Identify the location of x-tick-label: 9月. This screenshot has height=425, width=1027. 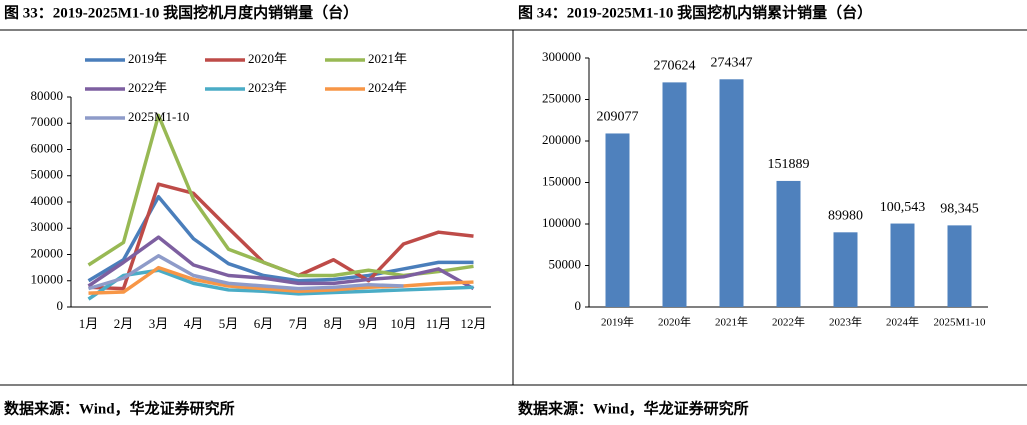
(369, 323).